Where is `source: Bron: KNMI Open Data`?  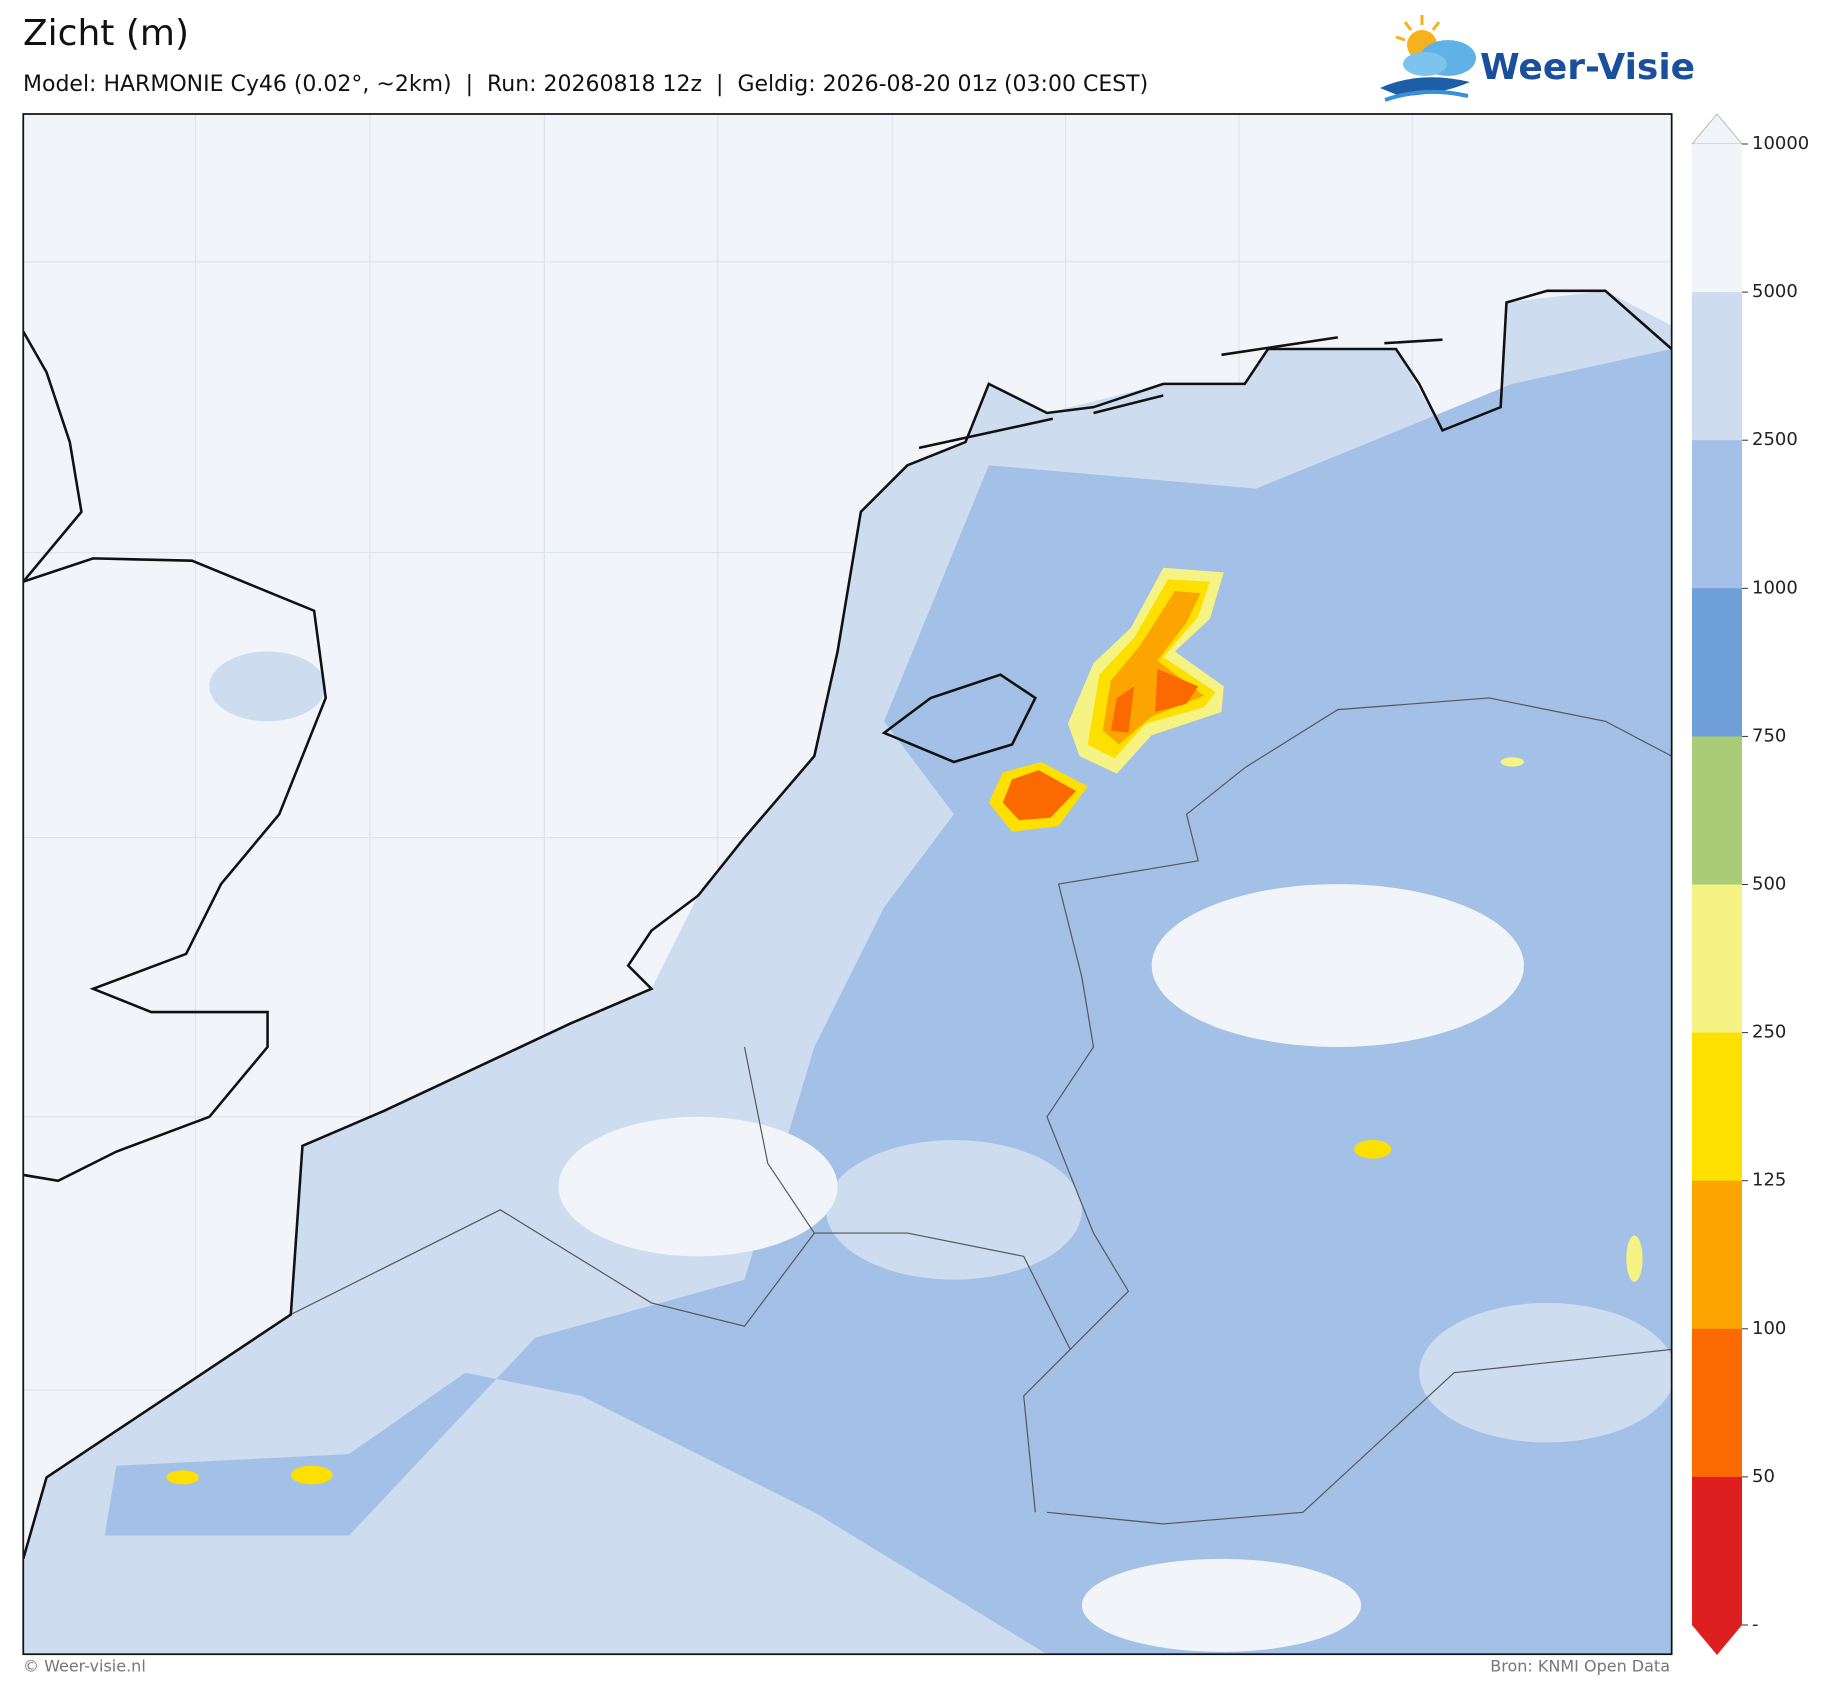
source: Bron: KNMI Open Data is located at coordinates (1580, 1666).